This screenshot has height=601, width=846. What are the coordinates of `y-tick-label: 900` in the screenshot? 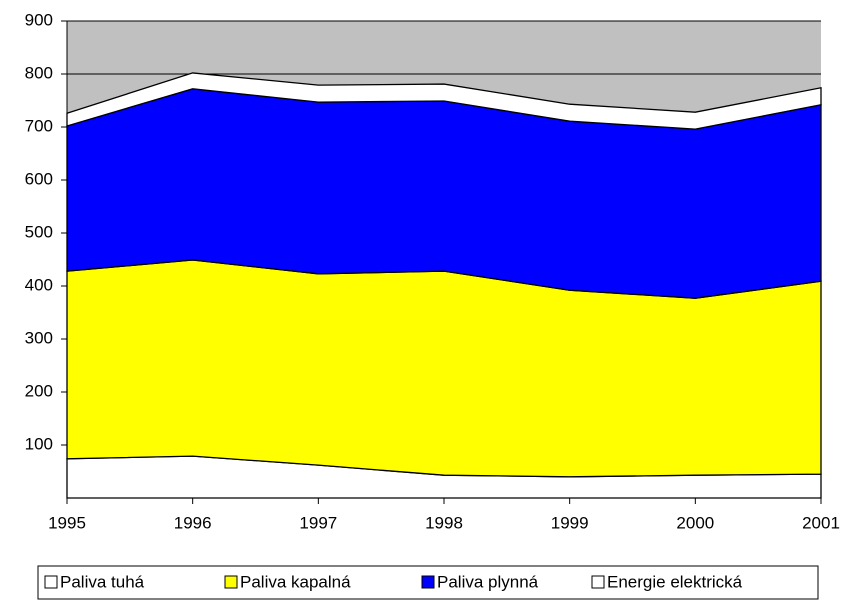 It's located at (39, 19).